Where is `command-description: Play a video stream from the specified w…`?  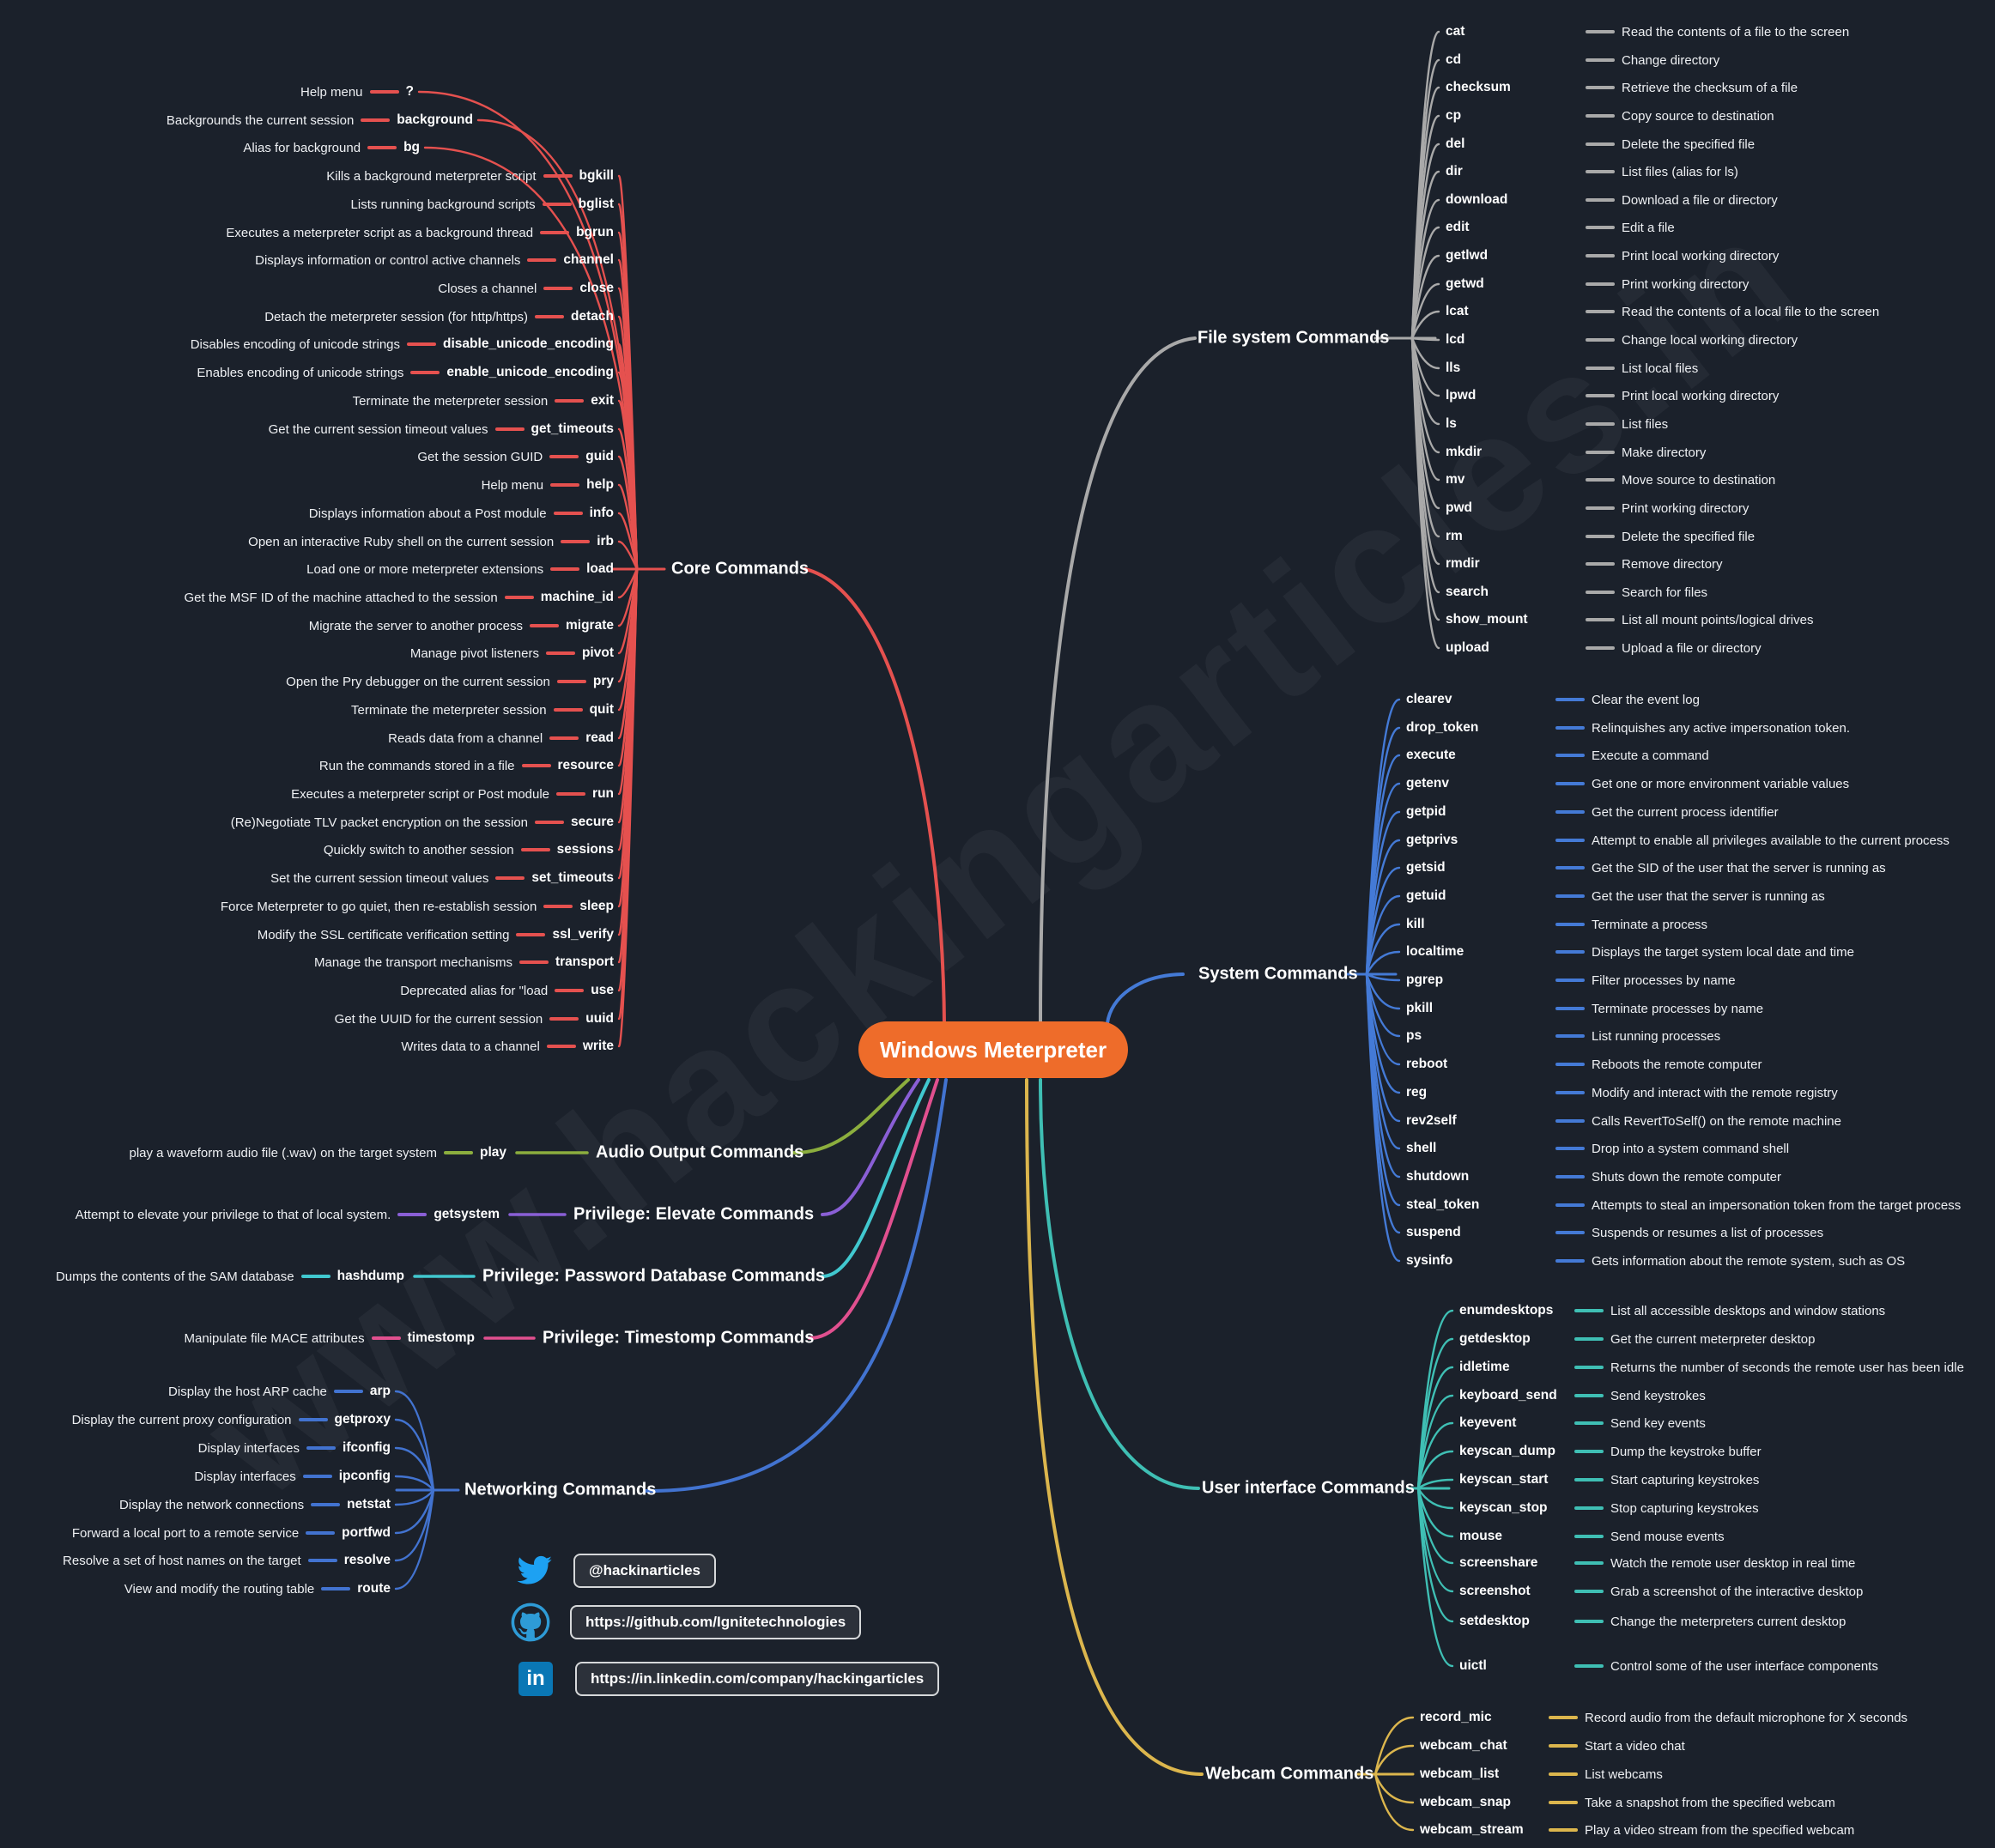 command-description: Play a video stream from the specified w… is located at coordinates (1720, 1830).